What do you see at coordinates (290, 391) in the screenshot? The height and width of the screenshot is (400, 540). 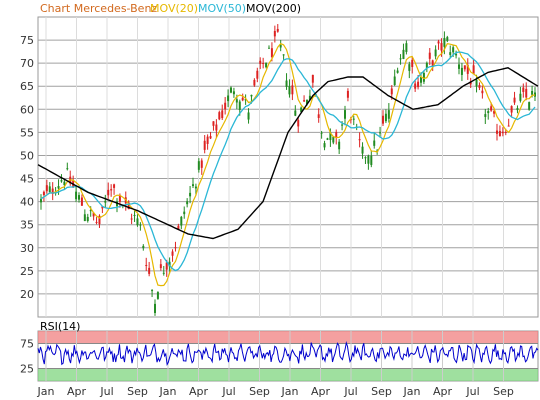 I see `x-tick-label: Jan` at bounding box center [290, 391].